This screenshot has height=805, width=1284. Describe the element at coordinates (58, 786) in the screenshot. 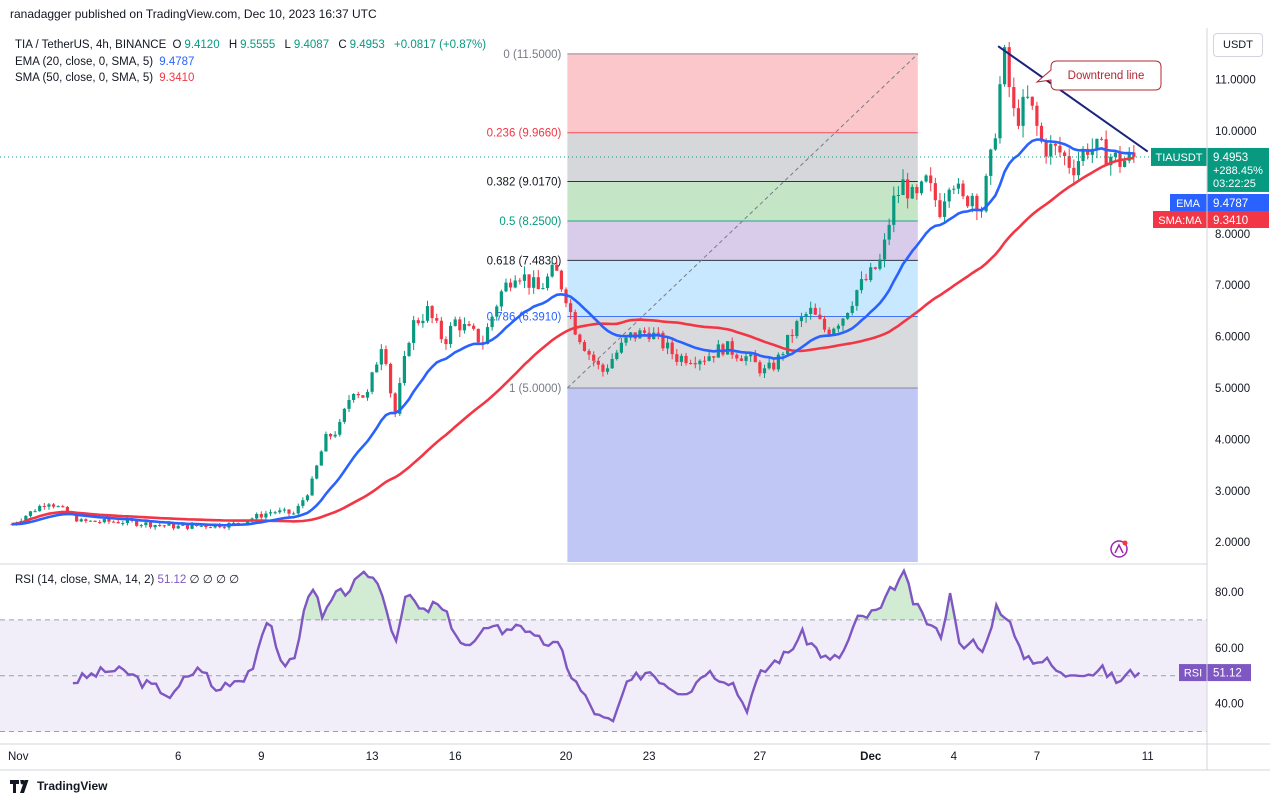

I see `tradingview-logo: TradingView` at that location.